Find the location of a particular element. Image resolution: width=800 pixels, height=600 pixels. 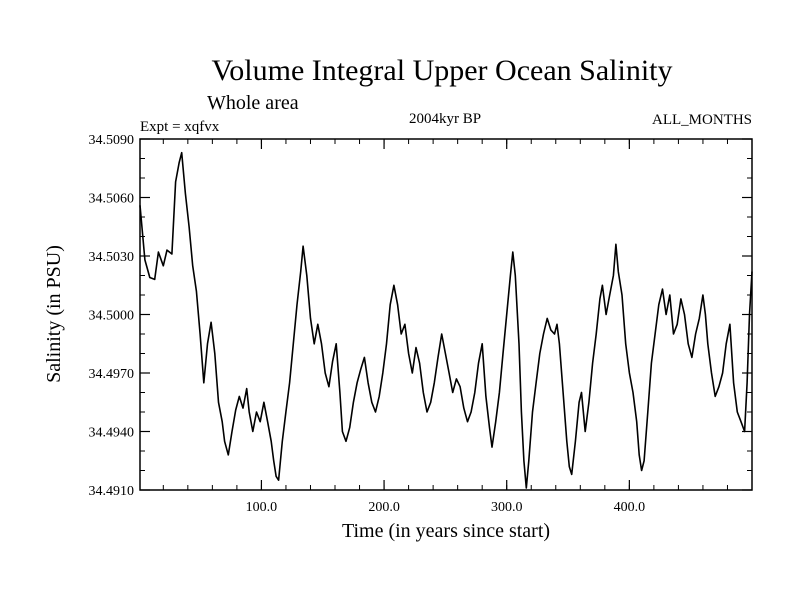

y-tick-label: 34.5090 is located at coordinates (112, 140).